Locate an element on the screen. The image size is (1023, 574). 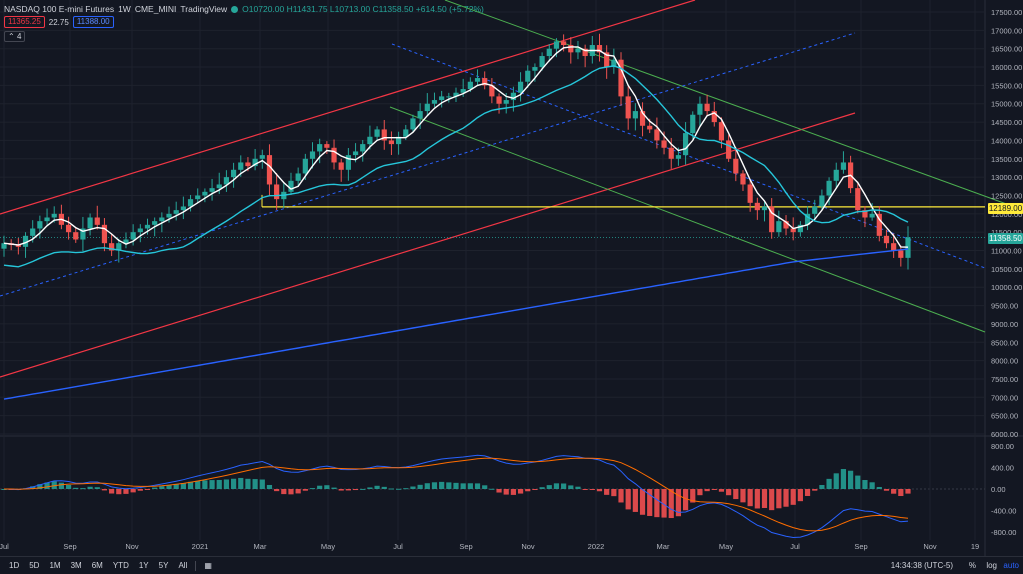
range-selector: 1D 5D 1M 3M 6M YTD 1Y 5Y All ▦ is located at coordinates (108, 565).